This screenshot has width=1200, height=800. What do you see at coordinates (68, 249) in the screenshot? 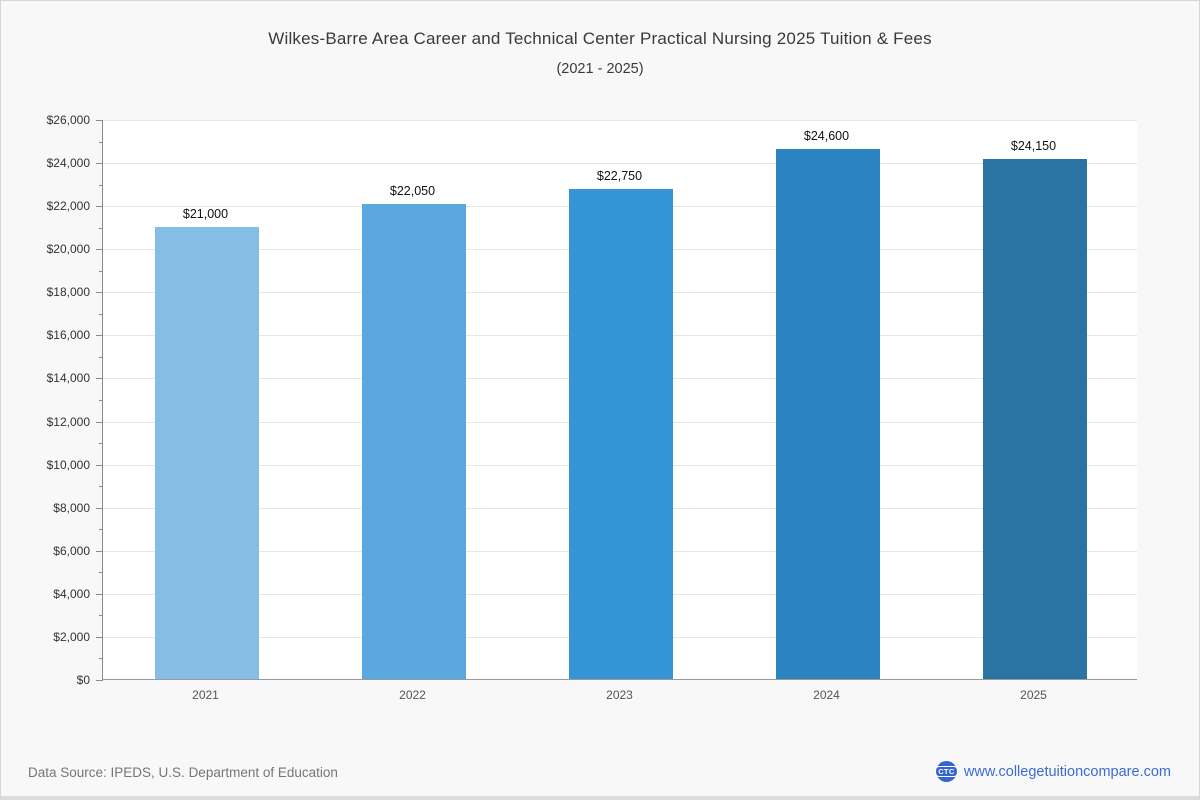
I see `y-axis-tick-label: $20,000` at bounding box center [68, 249].